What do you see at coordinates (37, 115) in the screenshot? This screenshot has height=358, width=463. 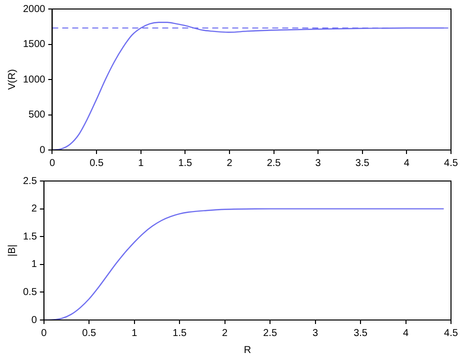 I see `y-tick-label: 500` at bounding box center [37, 115].